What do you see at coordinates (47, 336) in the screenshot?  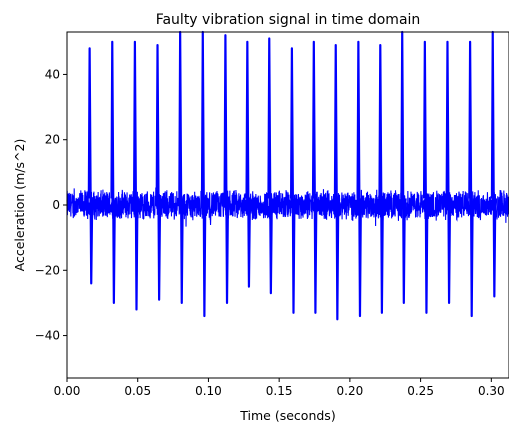 I see `y-tick-label-0: −40` at bounding box center [47, 336].